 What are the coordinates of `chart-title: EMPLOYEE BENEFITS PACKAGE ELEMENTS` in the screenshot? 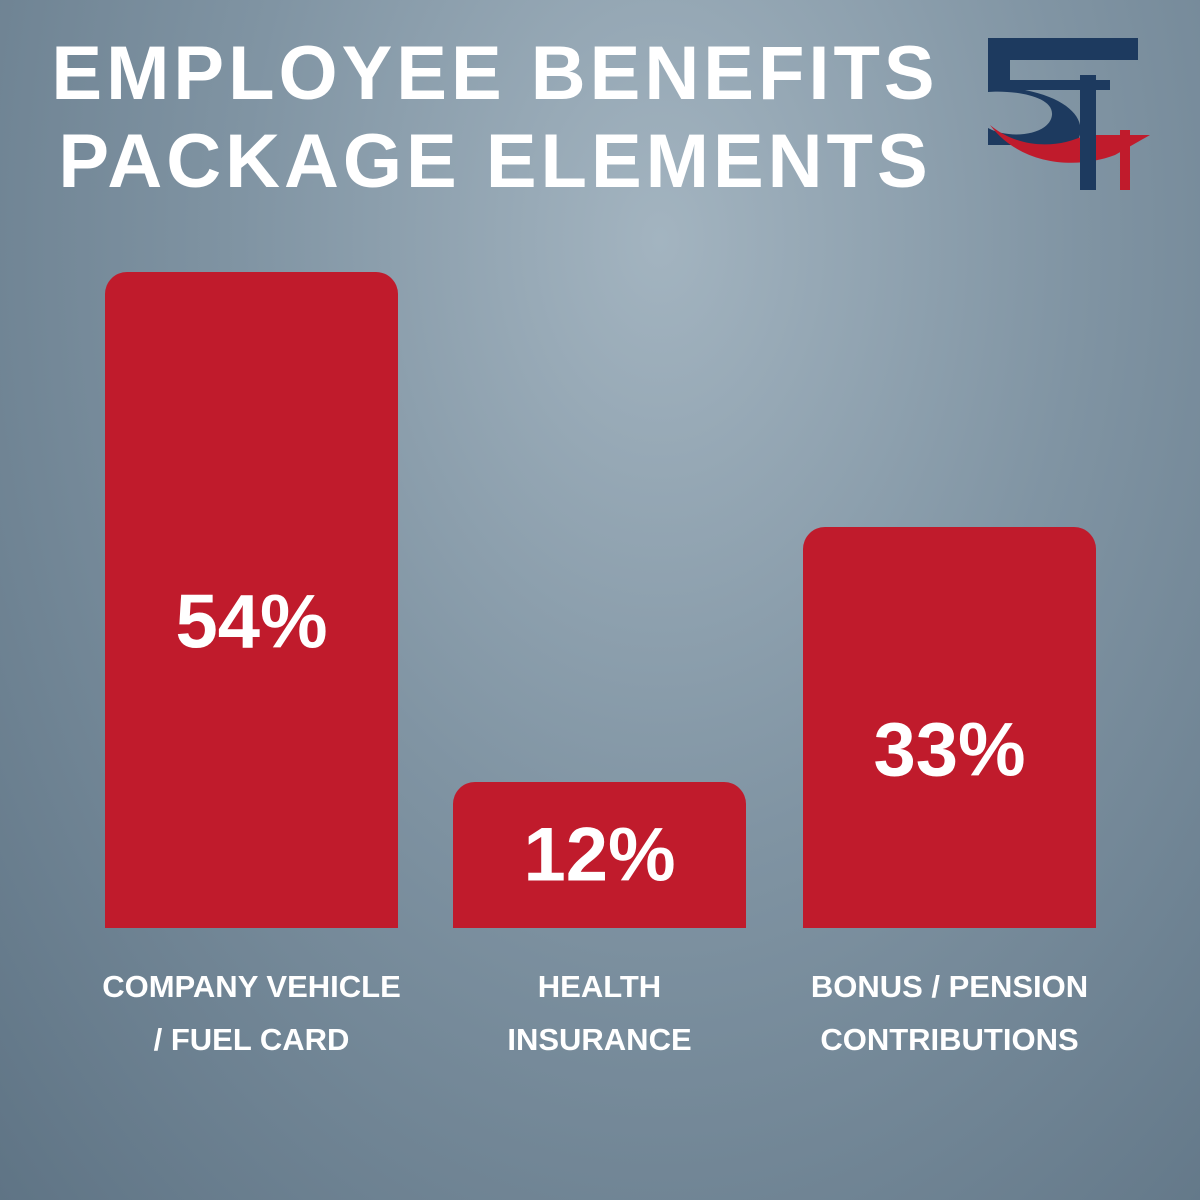 It's located at (495, 117).